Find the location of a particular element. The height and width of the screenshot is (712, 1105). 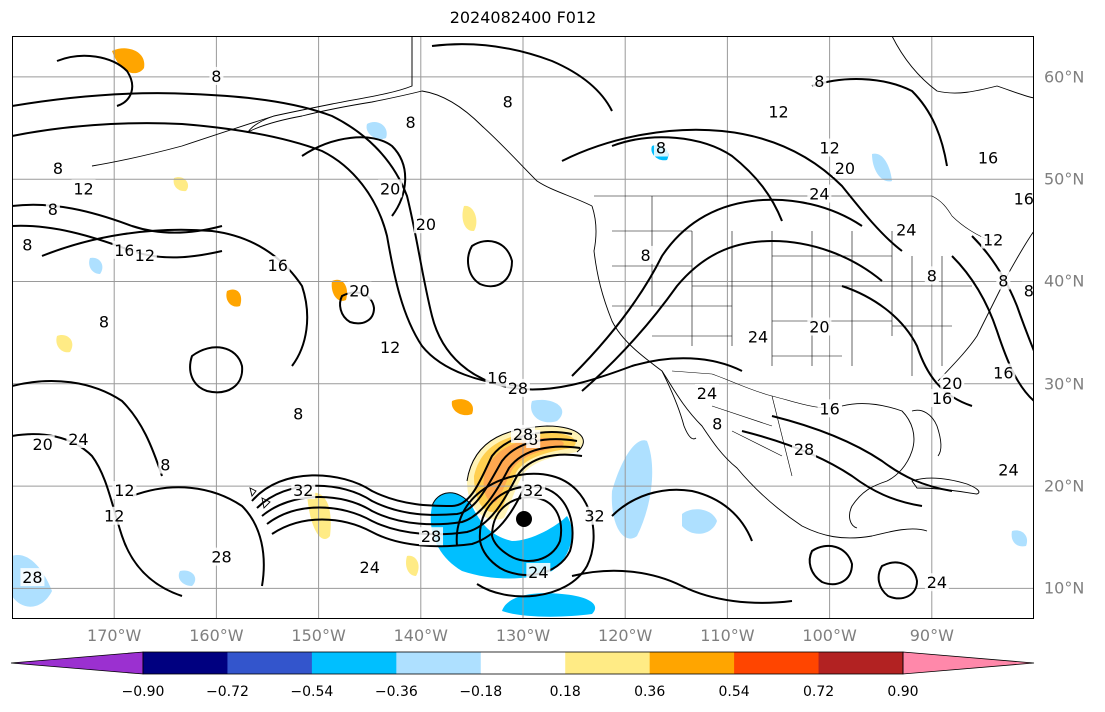

gulf-of-mexico-coast is located at coordinates (878, 466).